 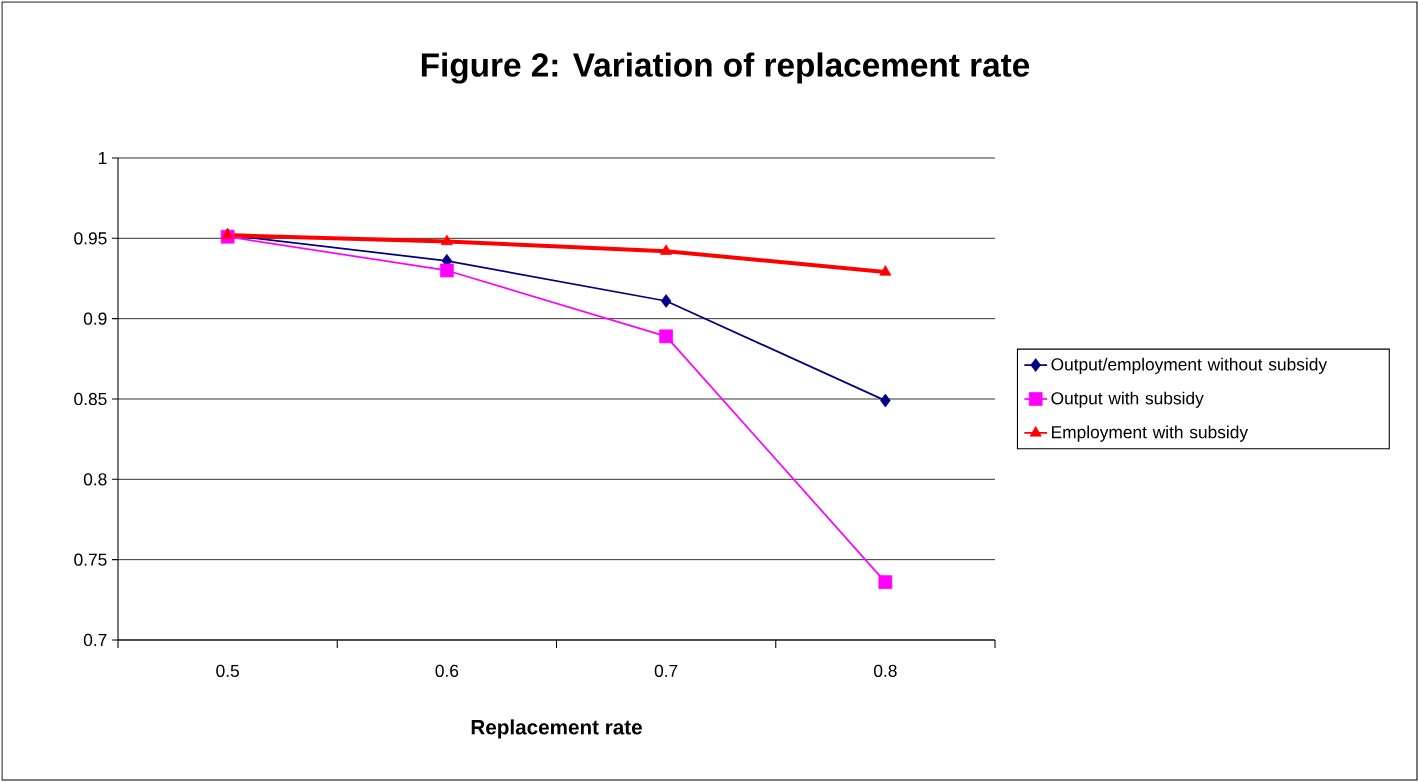 What do you see at coordinates (1189, 365) in the screenshot?
I see `legend-label: Output/employment without subsidy` at bounding box center [1189, 365].